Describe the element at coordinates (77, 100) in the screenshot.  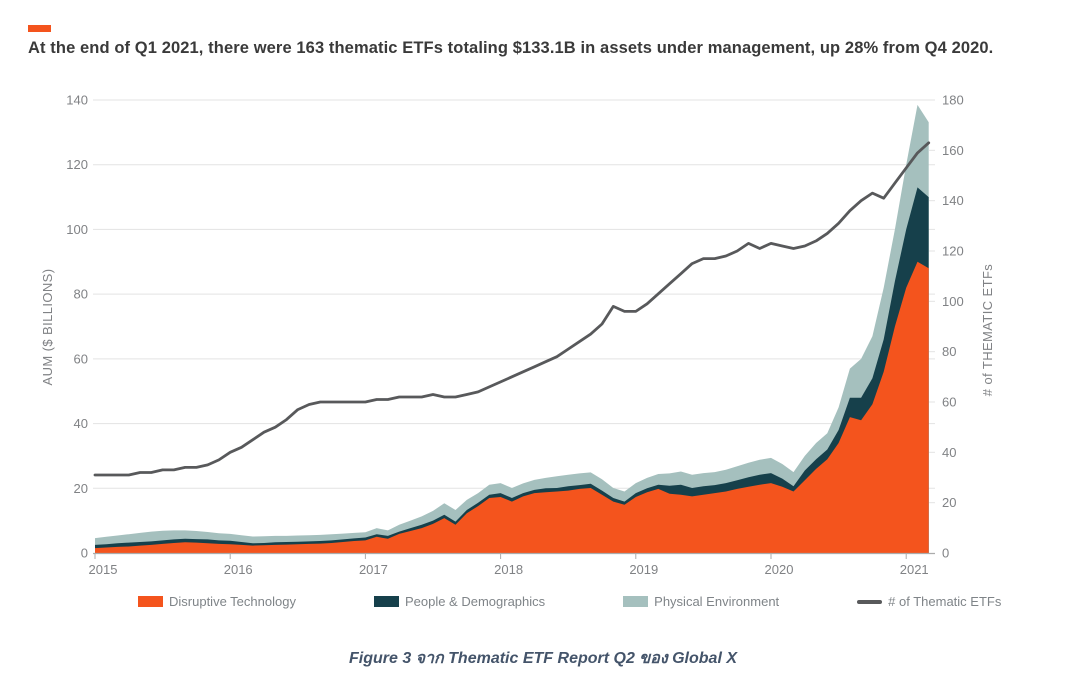
I see `left-tick-label: 140` at that location.